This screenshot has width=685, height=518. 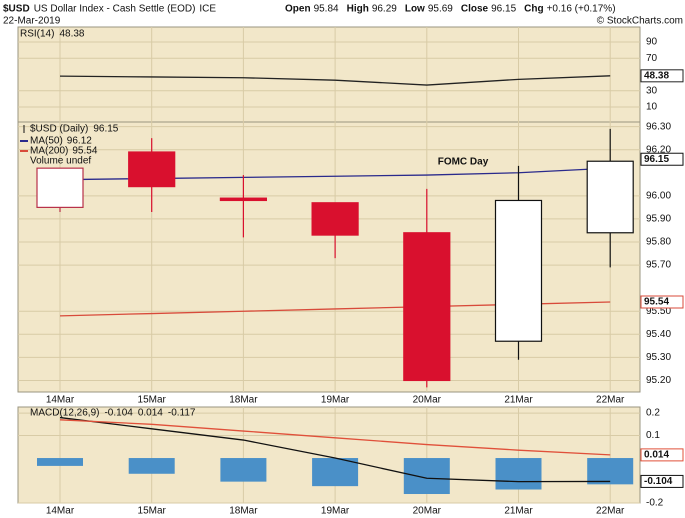 What do you see at coordinates (658, 265) in the screenshot?
I see `y-tick-label: 95.70` at bounding box center [658, 265].